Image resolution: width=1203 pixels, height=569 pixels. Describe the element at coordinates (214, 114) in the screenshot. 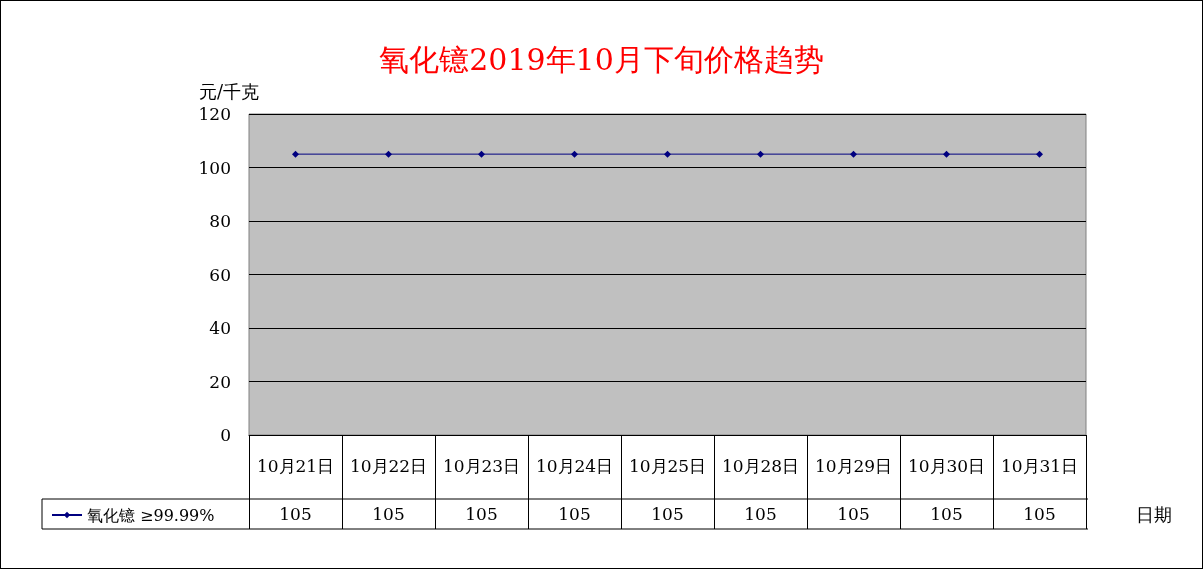

I see `y-tick-label: 120` at that location.